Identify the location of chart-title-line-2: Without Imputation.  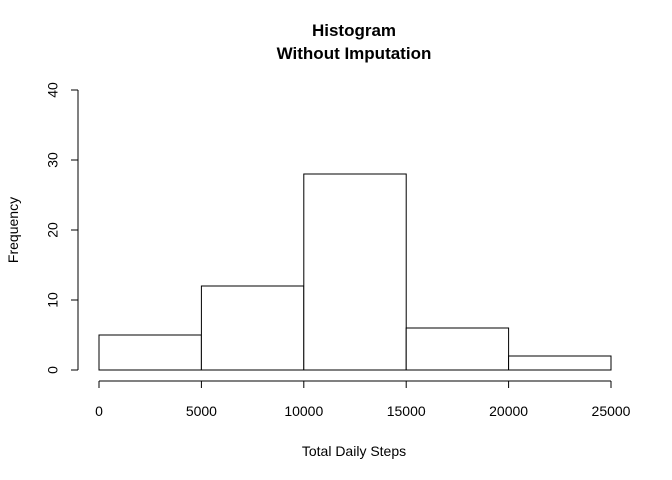
(354, 53).